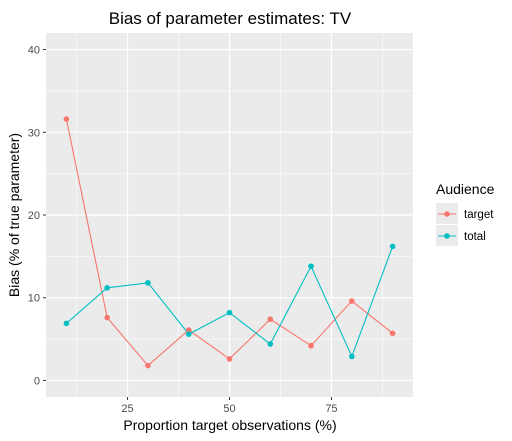 The width and height of the screenshot is (512, 441). Describe the element at coordinates (465, 189) in the screenshot. I see `legend-title: Audience` at that location.